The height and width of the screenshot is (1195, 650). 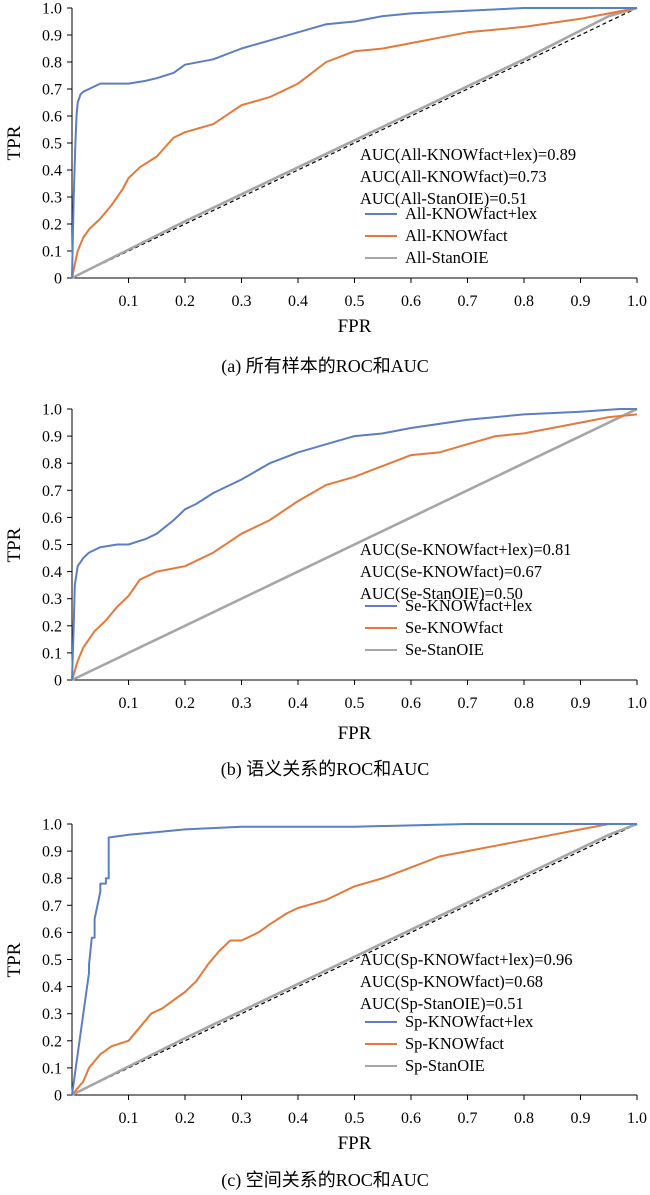 I want to click on chart-caption: (b) 语义关系的ROC和AUC, so click(x=325, y=769).